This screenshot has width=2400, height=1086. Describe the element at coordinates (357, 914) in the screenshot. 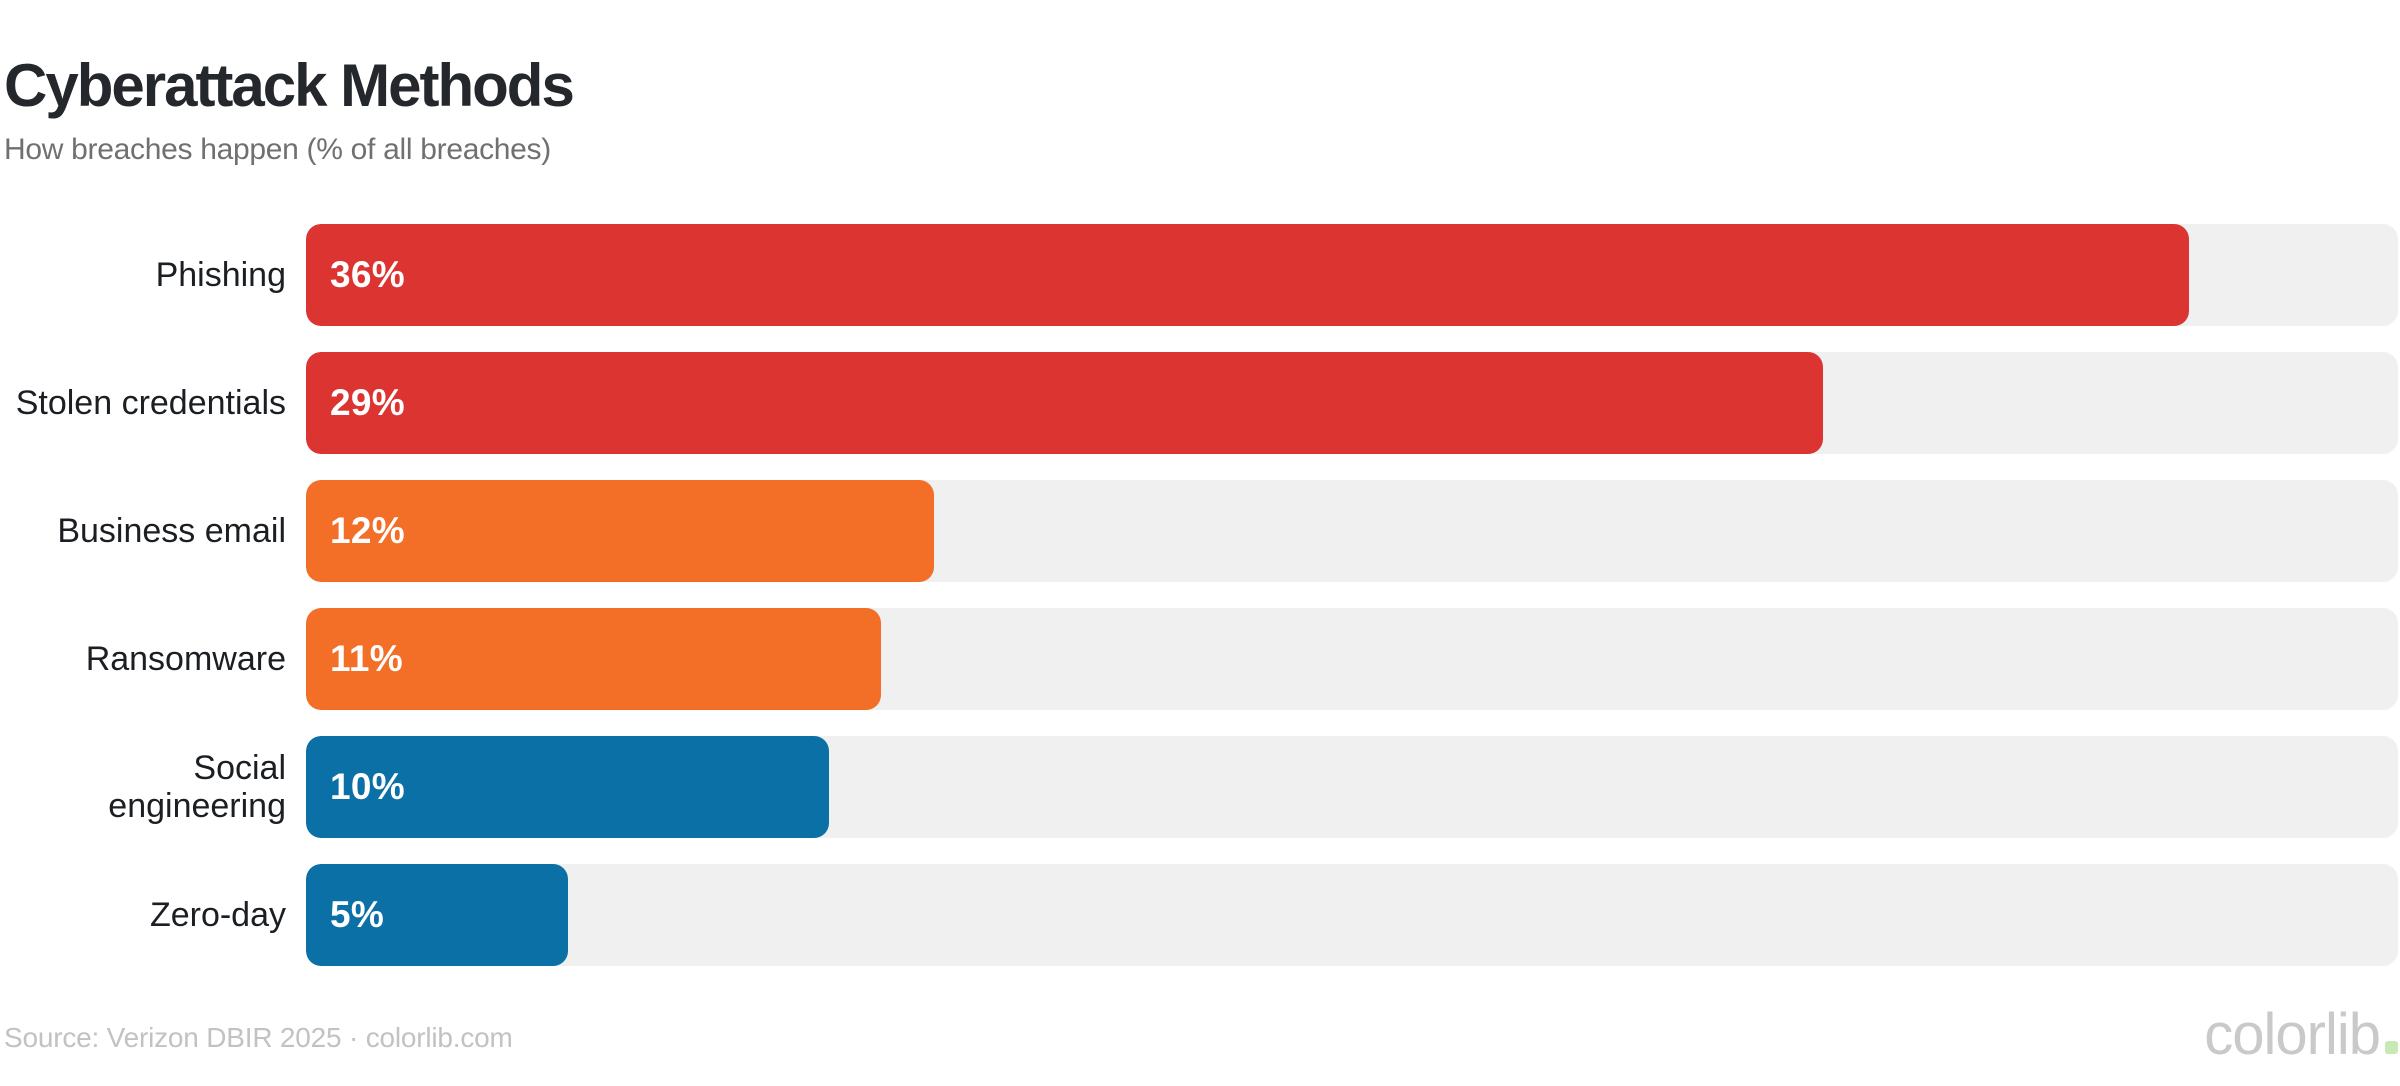

I see `bar-value: 5%` at that location.